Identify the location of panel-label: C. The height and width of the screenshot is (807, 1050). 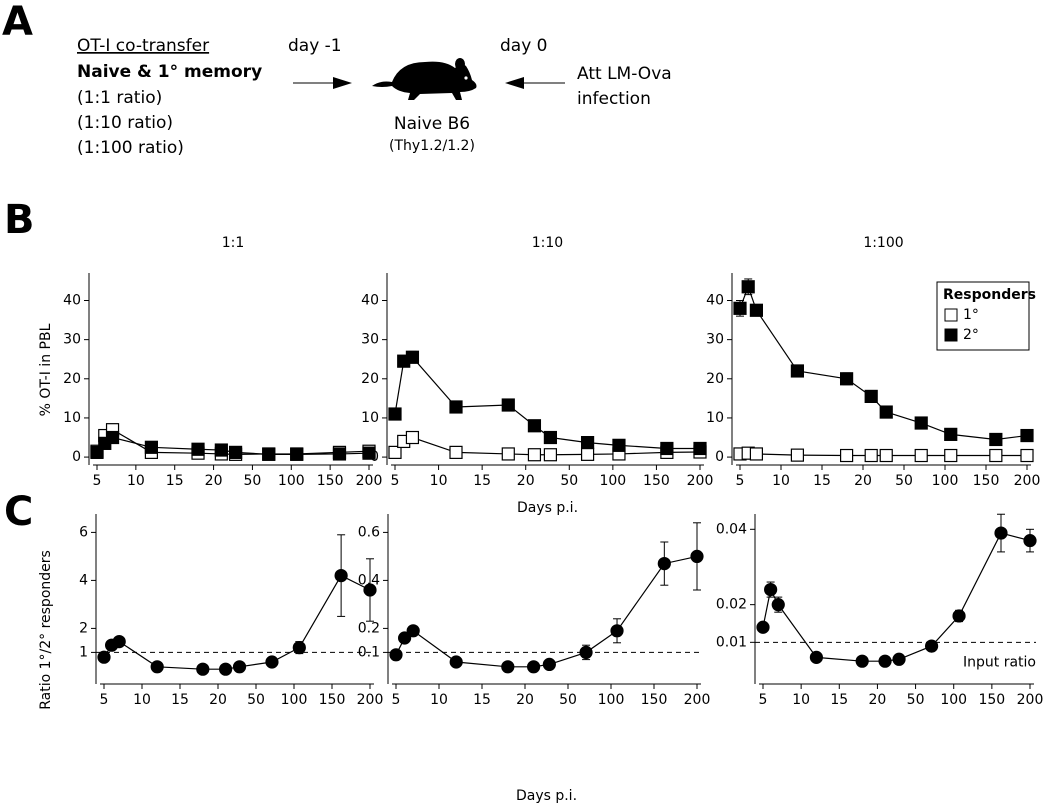
(18, 512).